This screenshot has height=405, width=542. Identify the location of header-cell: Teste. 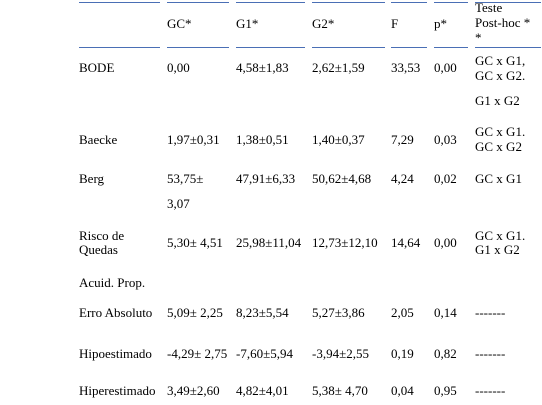
(489, 7).